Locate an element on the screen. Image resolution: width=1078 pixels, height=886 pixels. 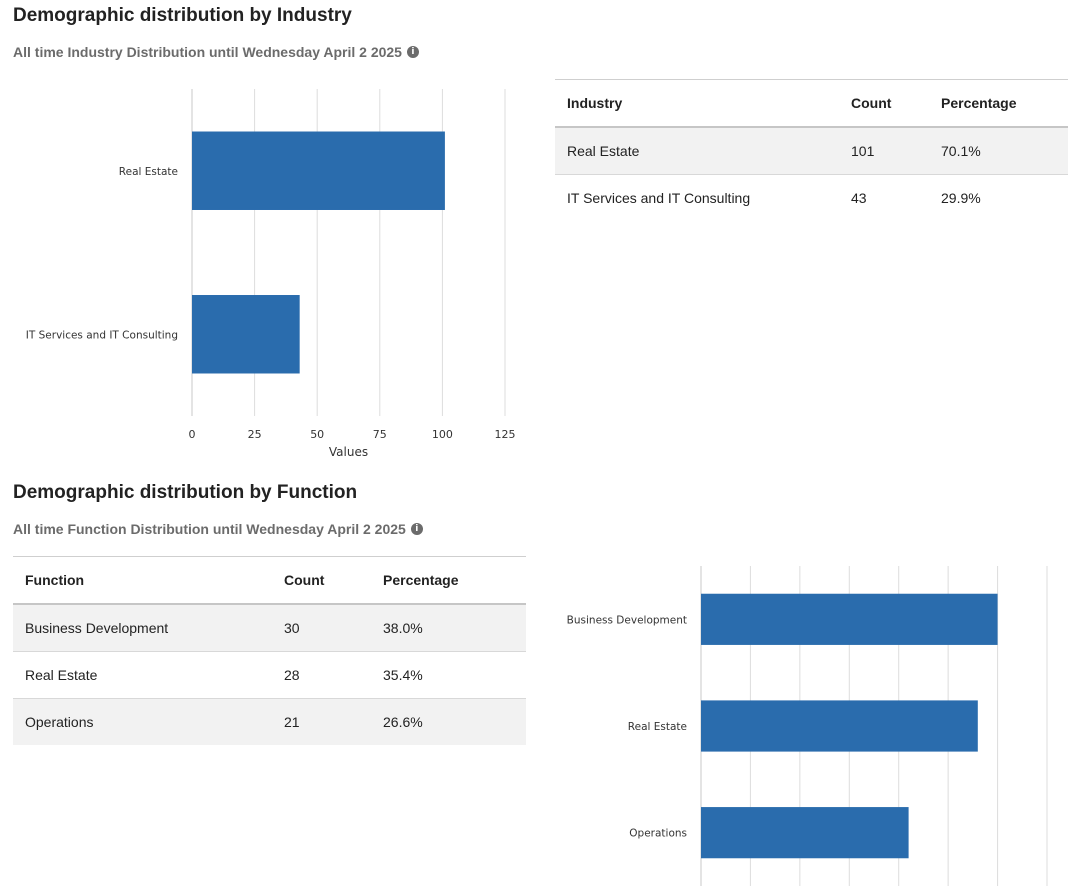
table-cell: 35.4% is located at coordinates (448, 675).